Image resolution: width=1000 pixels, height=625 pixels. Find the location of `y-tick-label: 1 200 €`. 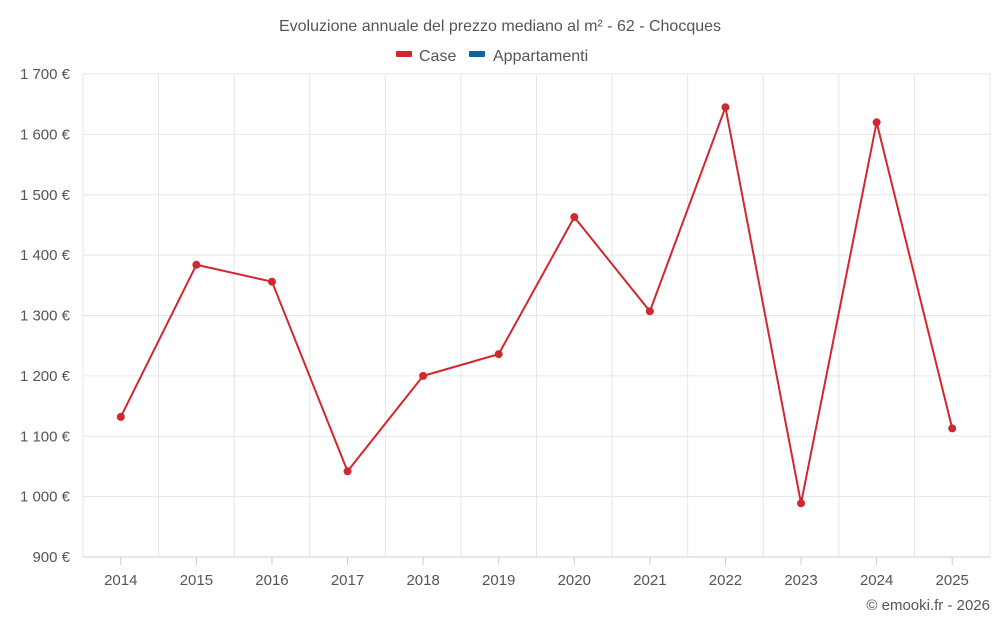

y-tick-label: 1 200 € is located at coordinates (45, 376).